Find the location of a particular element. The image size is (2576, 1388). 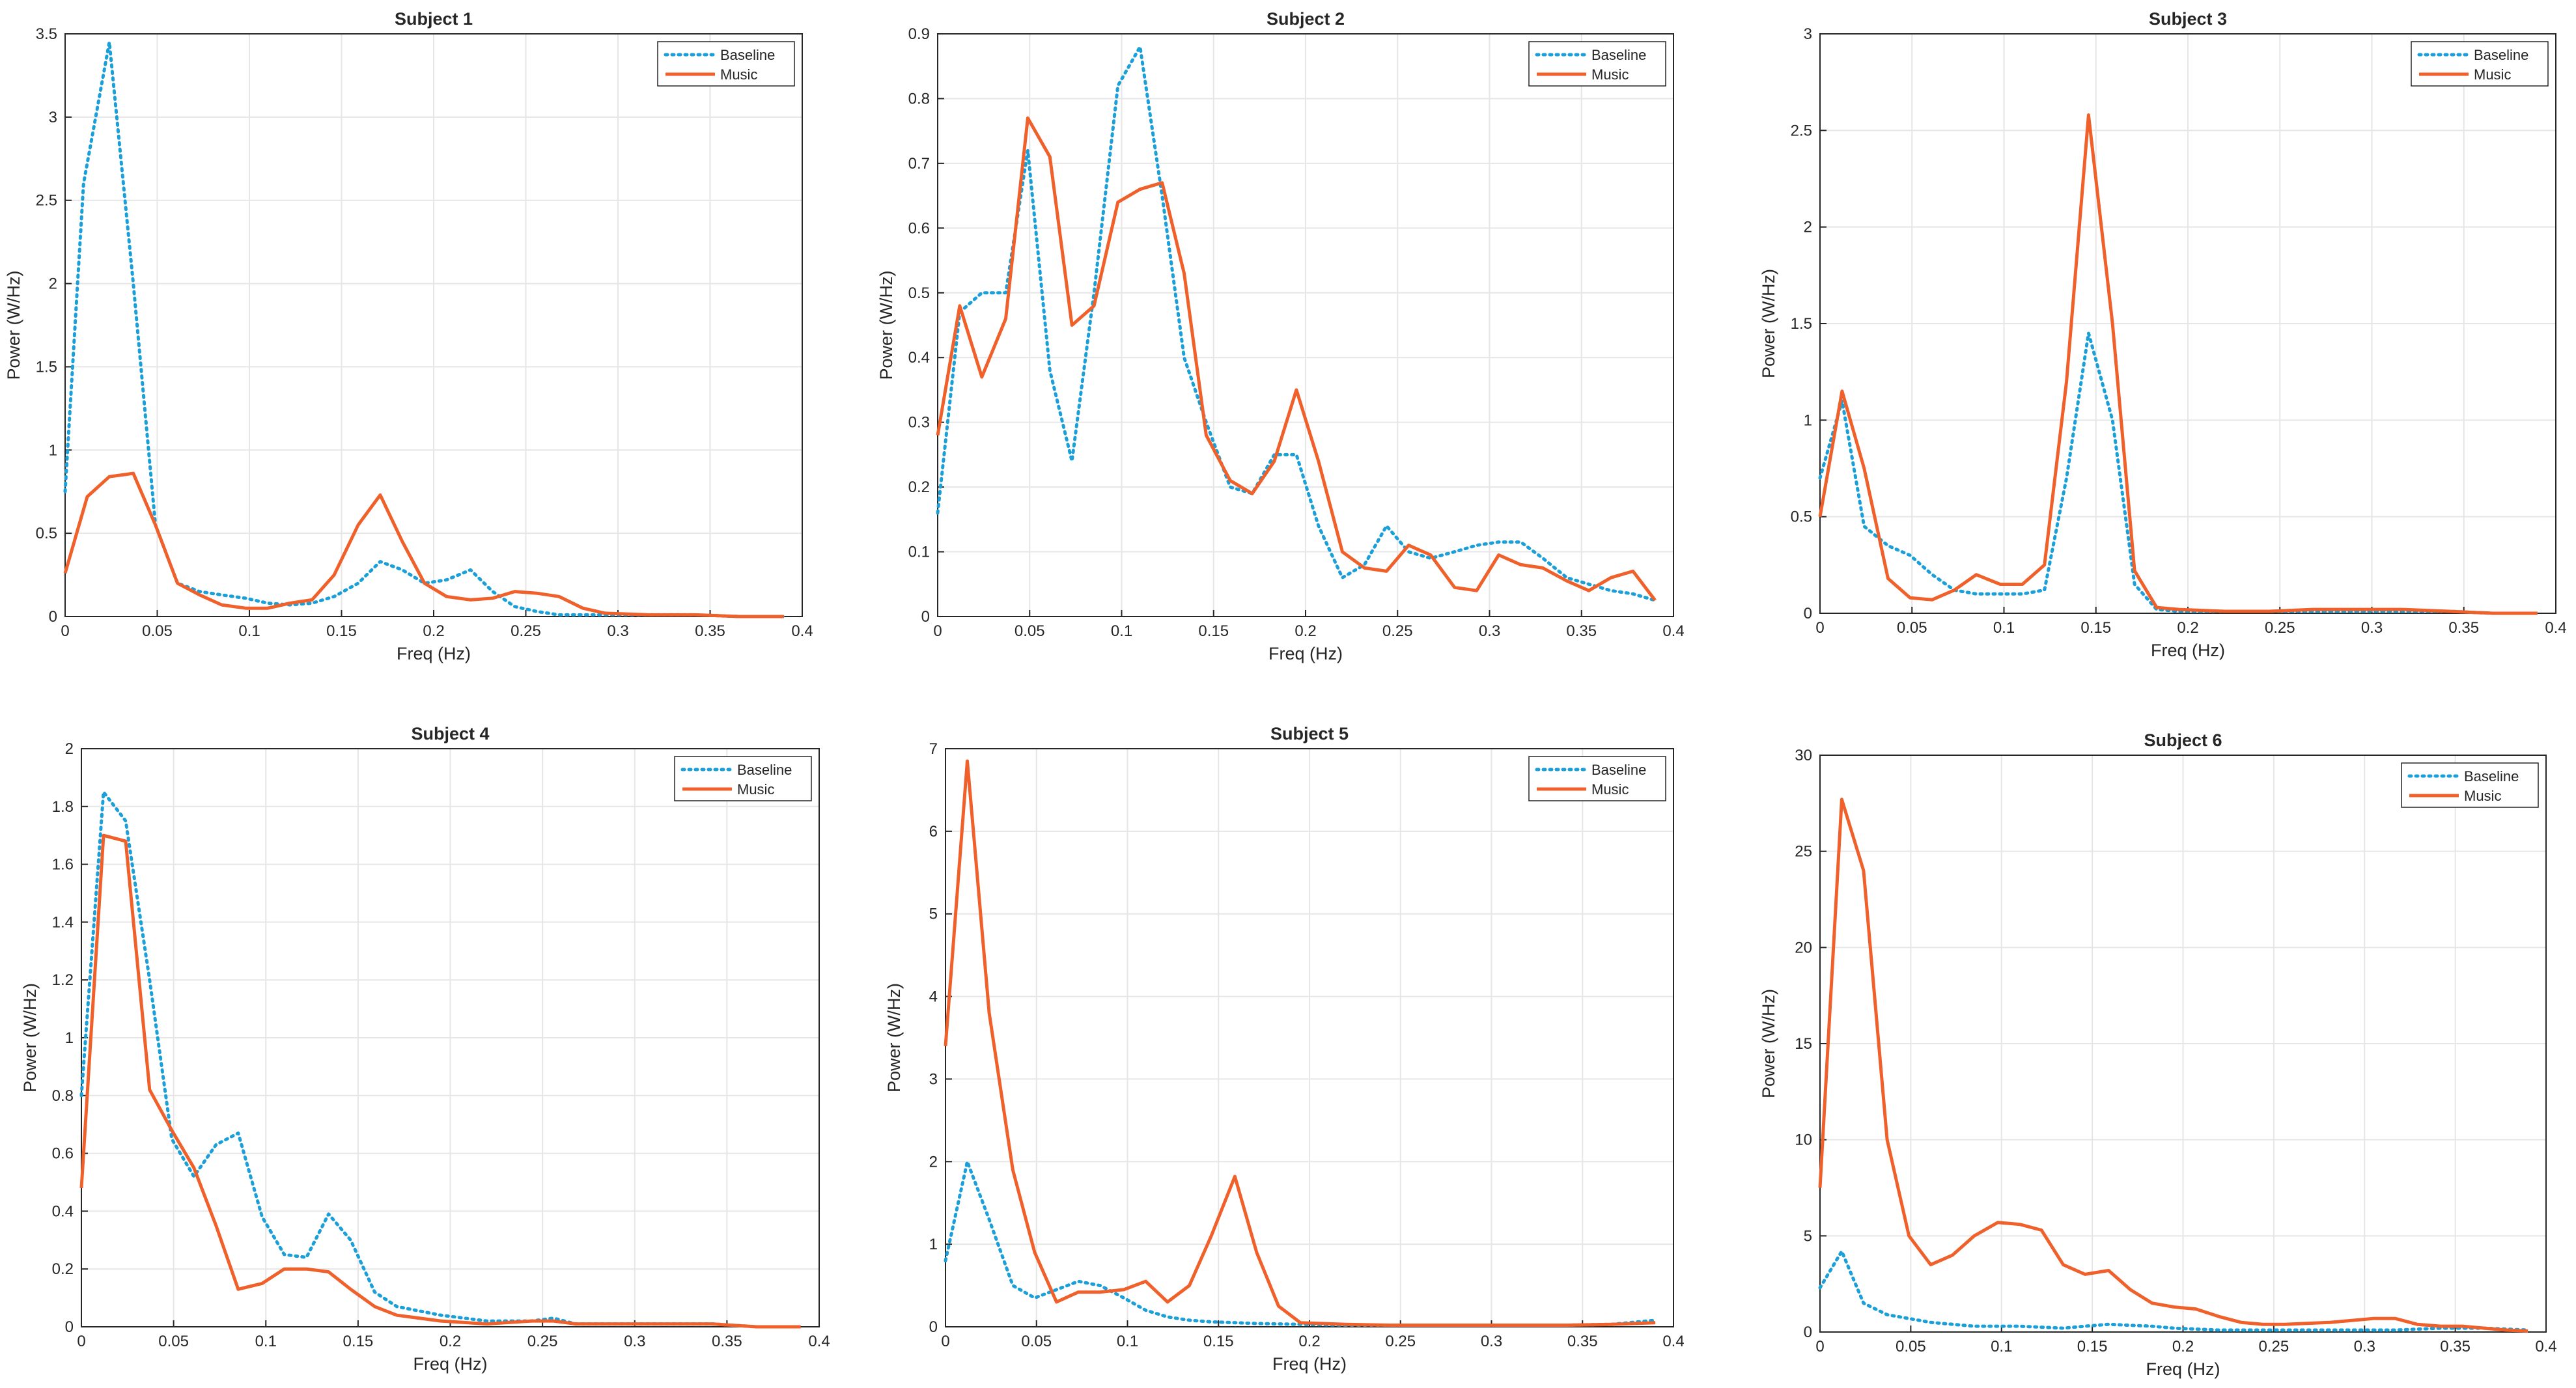

y-tick-label: 0.4 is located at coordinates (919, 358).